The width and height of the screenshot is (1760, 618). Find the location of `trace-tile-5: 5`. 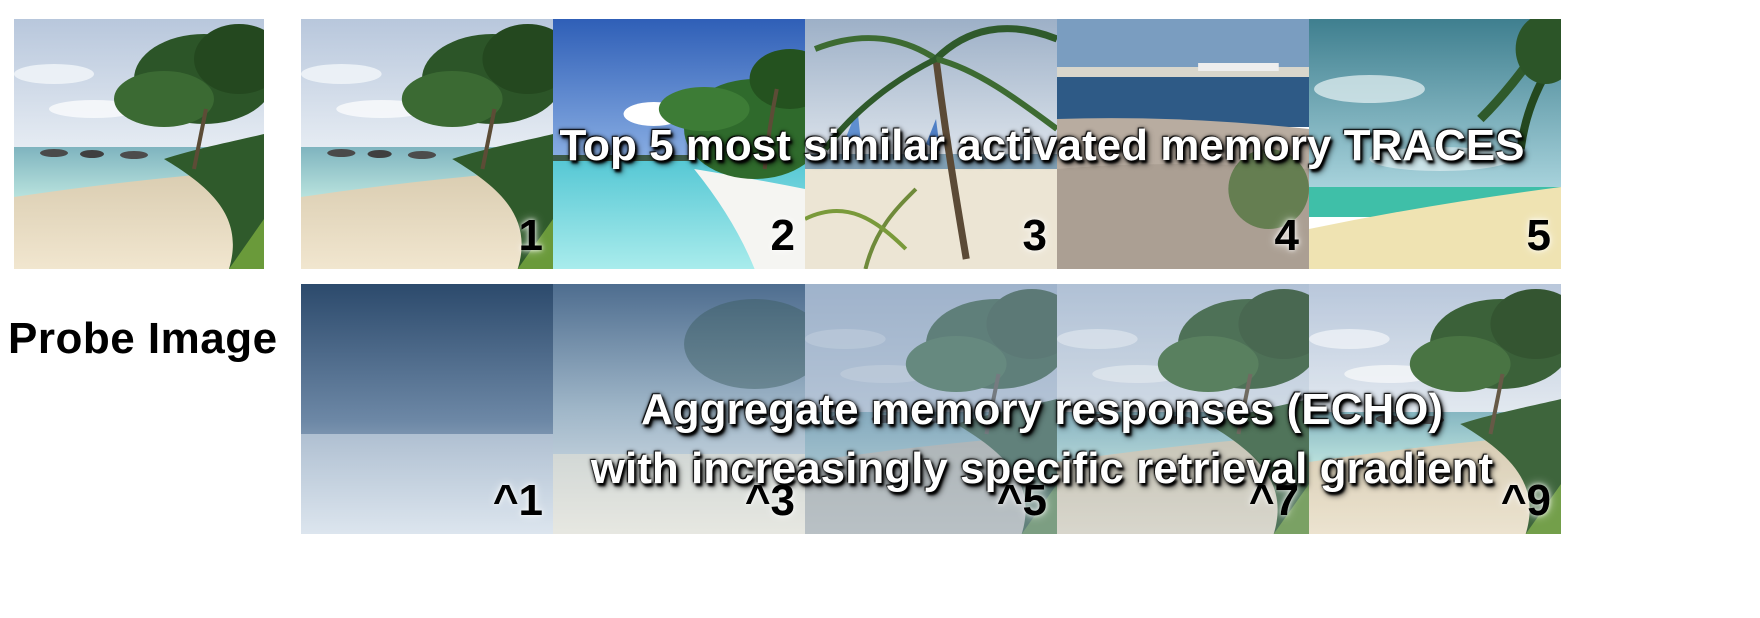

trace-tile-5: 5 is located at coordinates (1435, 144).